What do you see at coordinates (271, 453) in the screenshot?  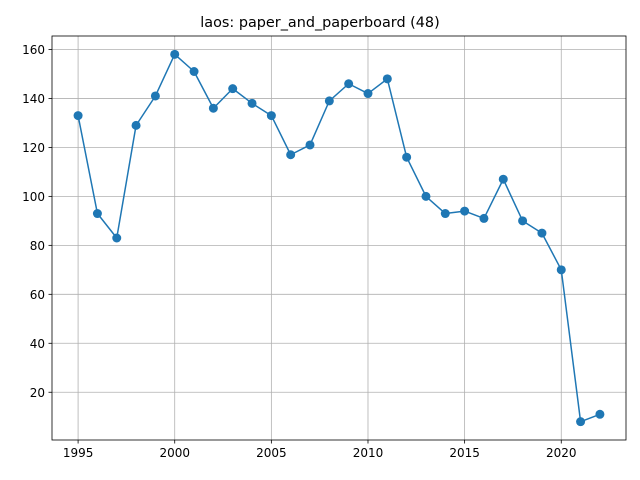 I see `x-tick-label: 2005` at bounding box center [271, 453].